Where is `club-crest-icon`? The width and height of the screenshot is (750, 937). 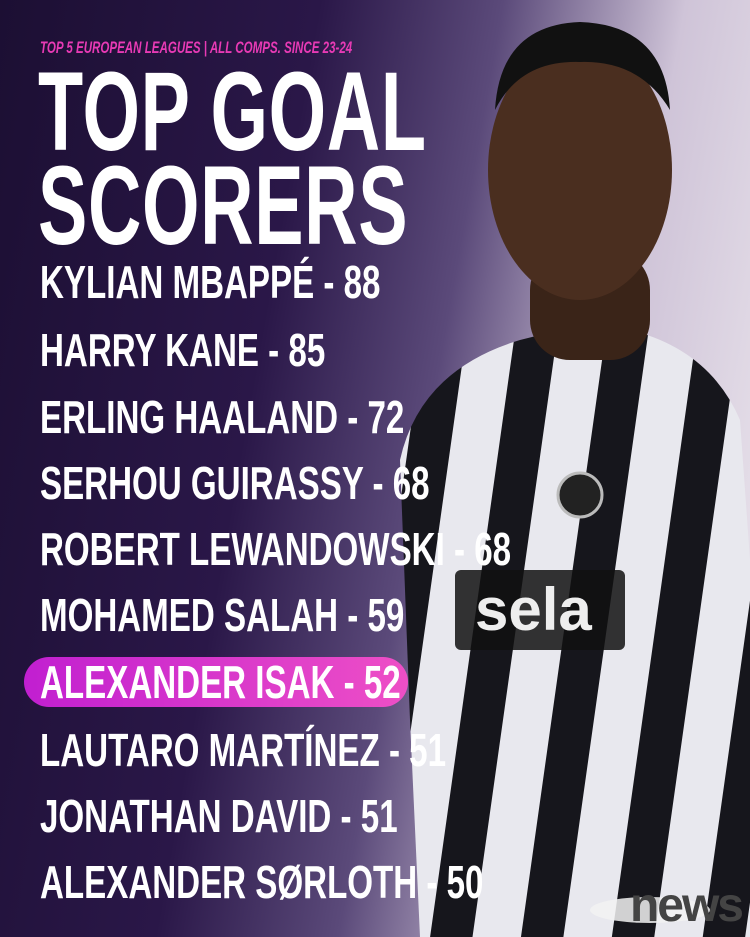
club-crest-icon is located at coordinates (580, 495).